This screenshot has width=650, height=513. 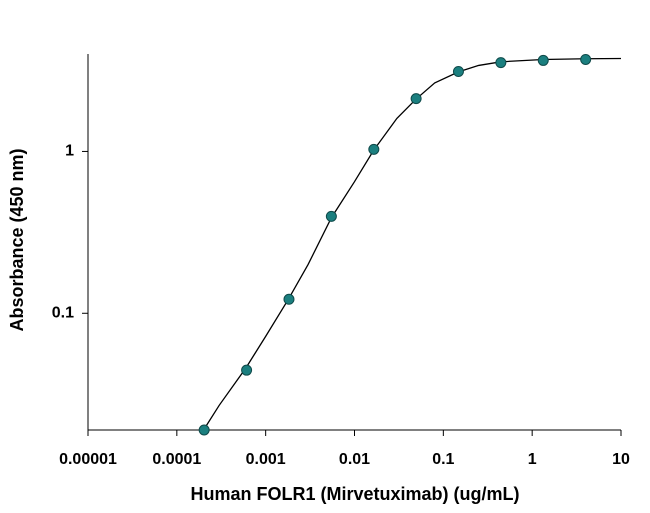 What do you see at coordinates (88, 459) in the screenshot?
I see `x-tick-label: 0.00001` at bounding box center [88, 459].